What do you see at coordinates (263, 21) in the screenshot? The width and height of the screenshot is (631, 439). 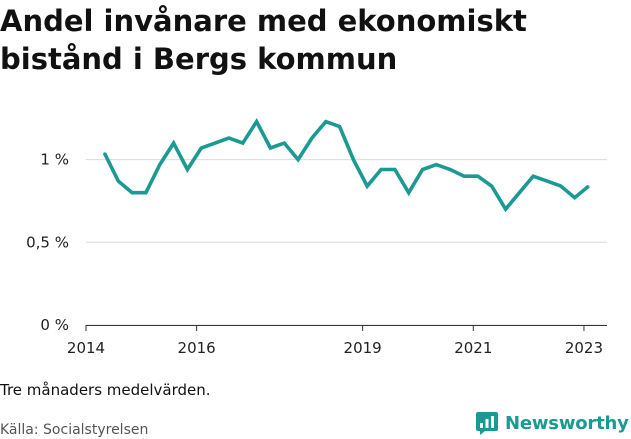 I see `chart-title-line-1: Andel invånare med ekonomiskt` at bounding box center [263, 21].